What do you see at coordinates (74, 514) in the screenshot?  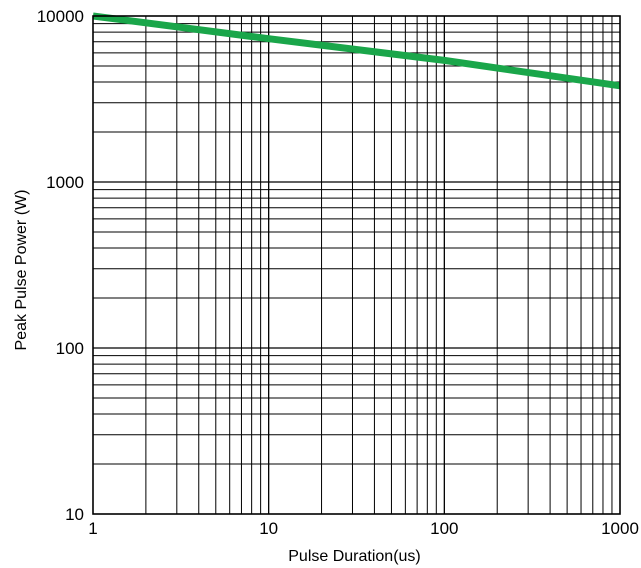 I see `y-tick-label: 10` at bounding box center [74, 514].